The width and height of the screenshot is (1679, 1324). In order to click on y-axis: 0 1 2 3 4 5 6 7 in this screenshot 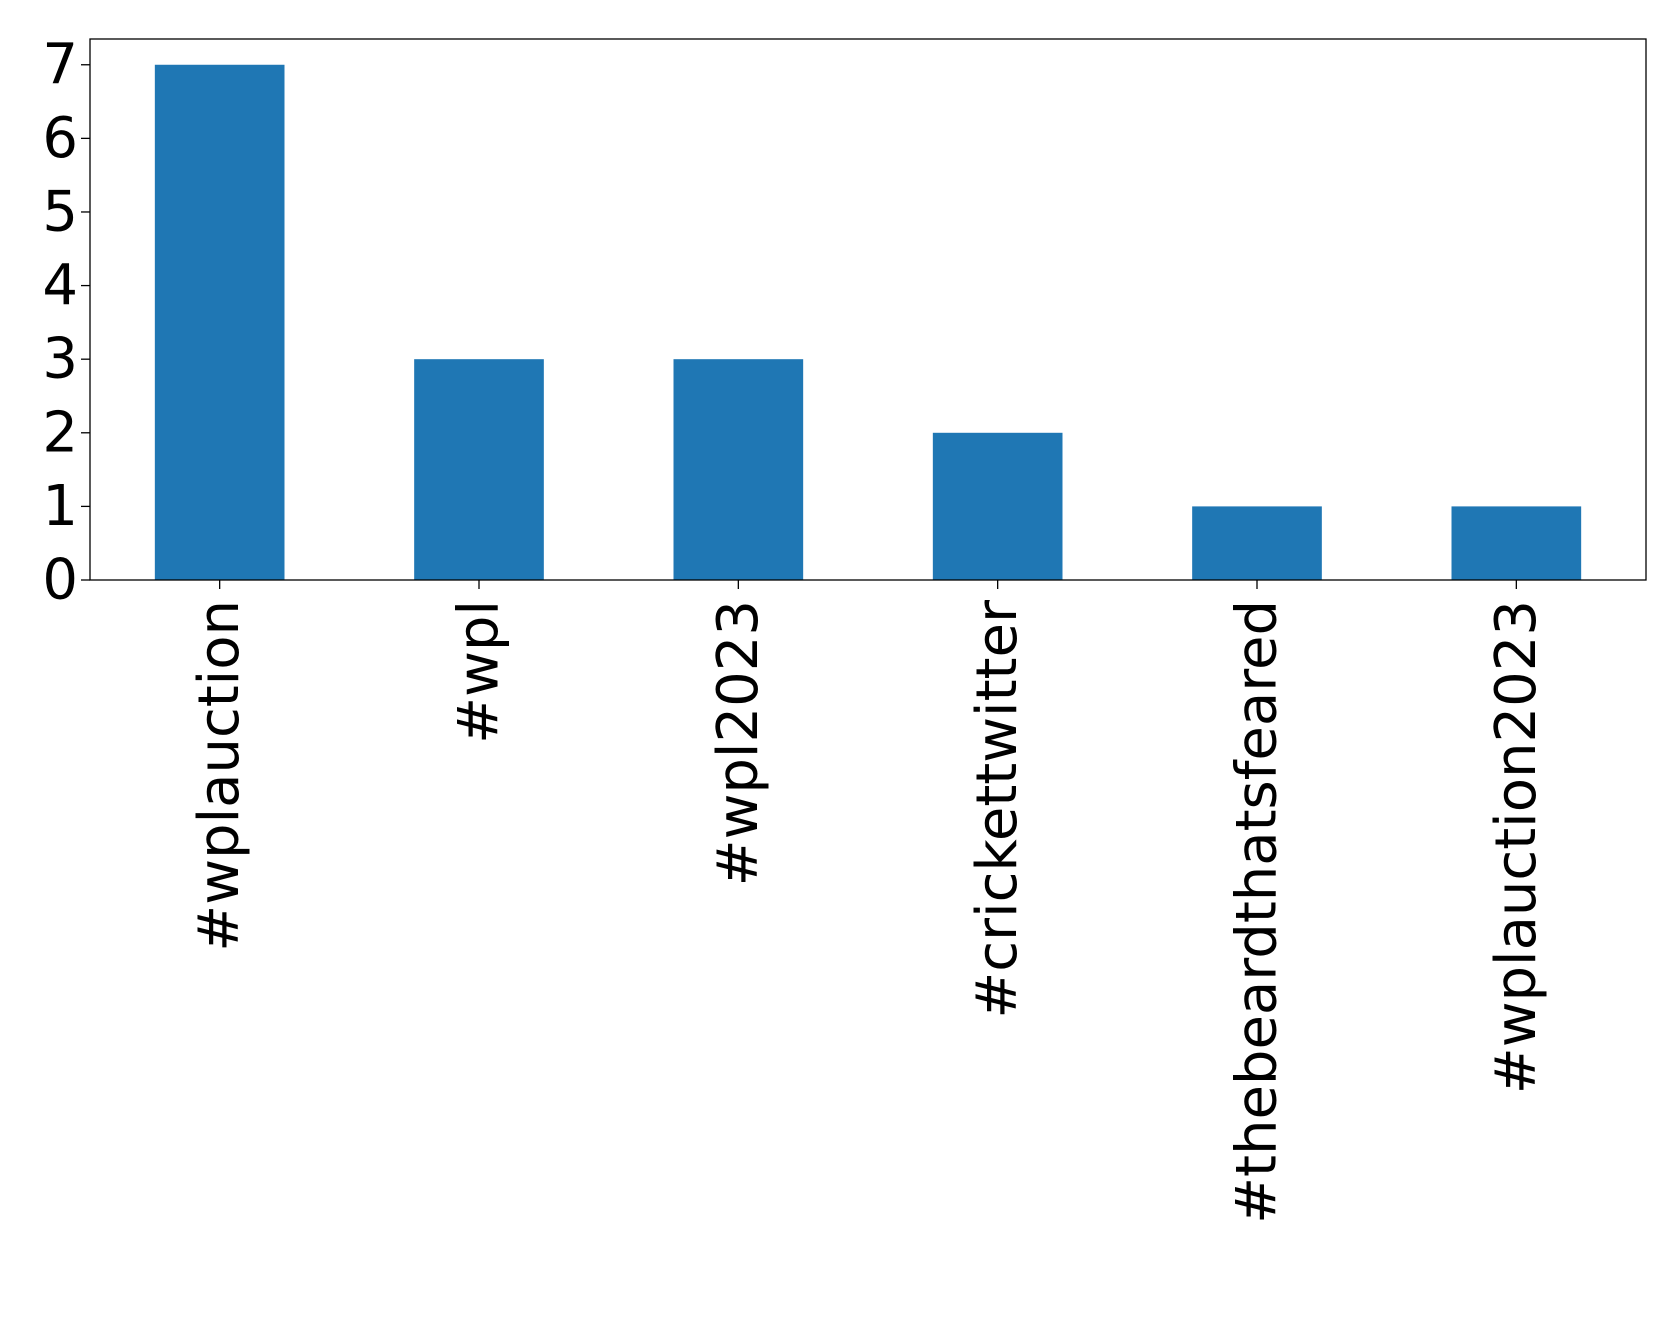, I will do `click(66, 322)`.